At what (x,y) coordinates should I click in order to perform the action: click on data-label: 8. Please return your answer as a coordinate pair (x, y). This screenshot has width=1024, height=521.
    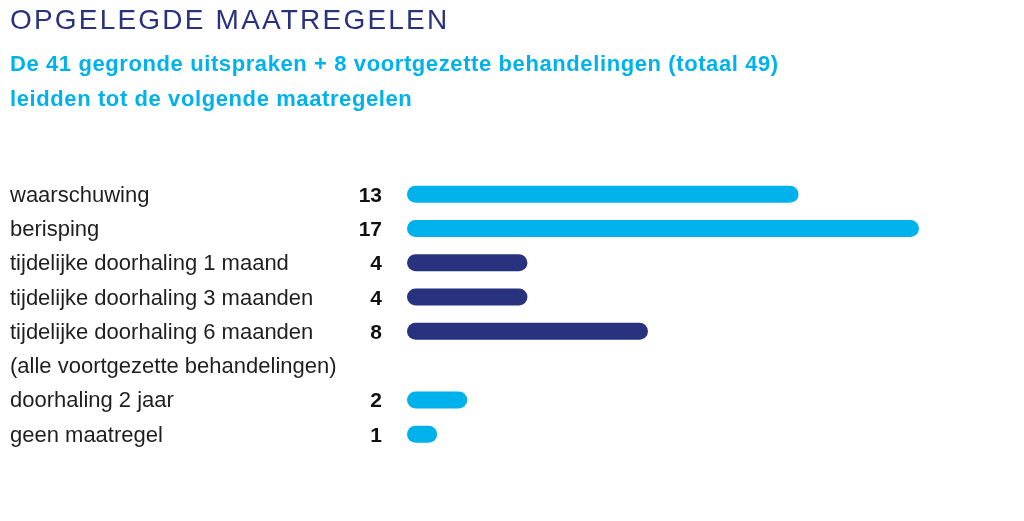
    Looking at the image, I should click on (376, 331).